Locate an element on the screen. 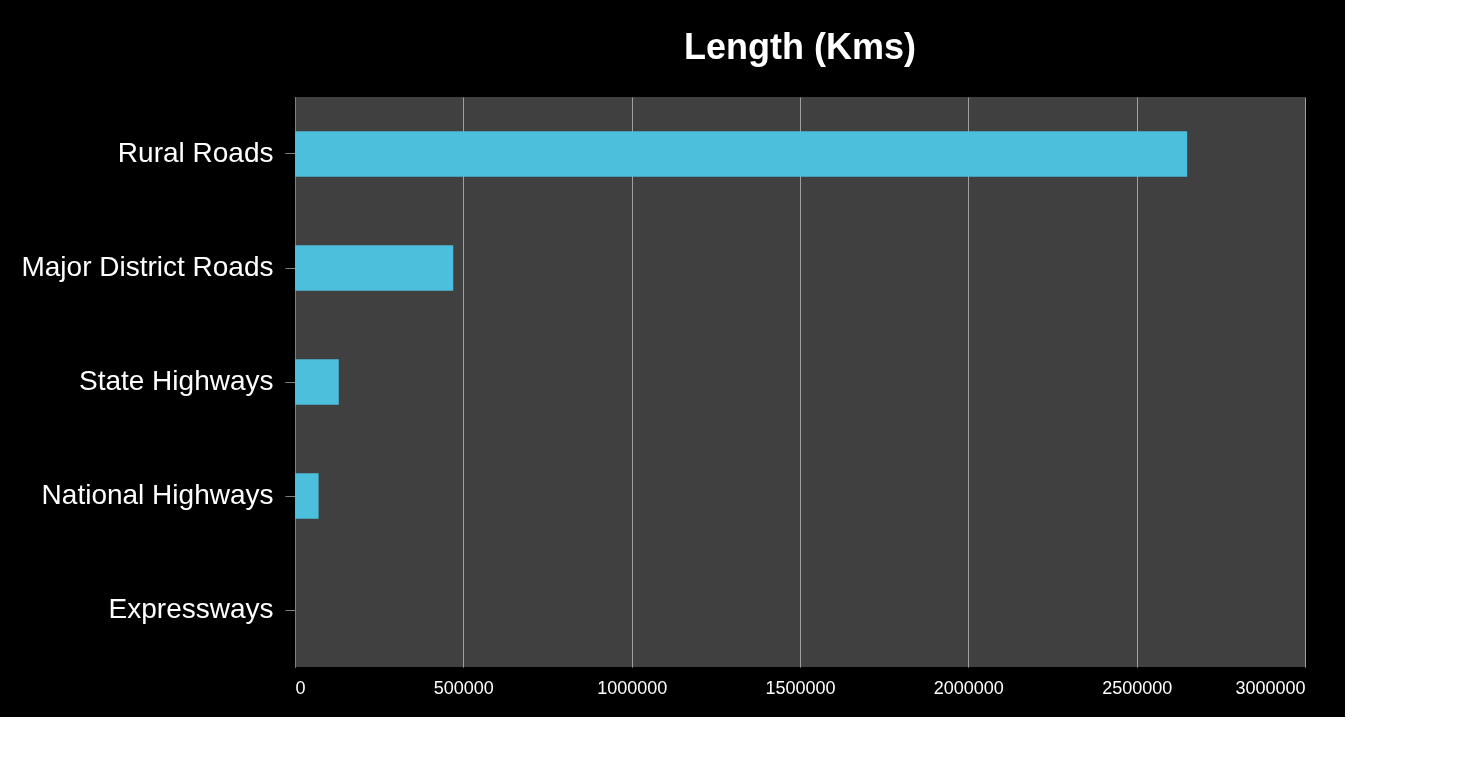 The width and height of the screenshot is (1466, 772). chart-title: Length (Kms) is located at coordinates (800, 46).